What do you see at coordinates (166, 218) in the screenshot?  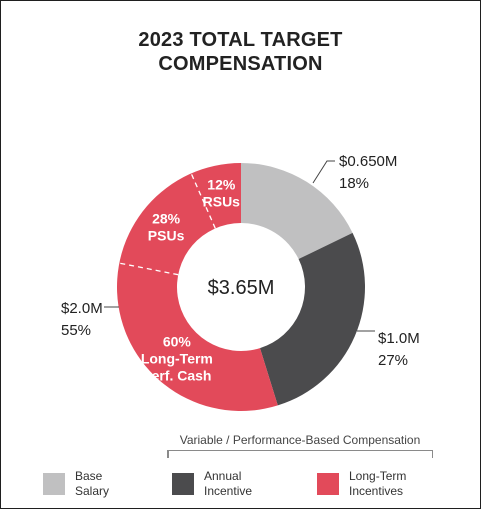 I see `sub-slice-label: 28%` at bounding box center [166, 218].